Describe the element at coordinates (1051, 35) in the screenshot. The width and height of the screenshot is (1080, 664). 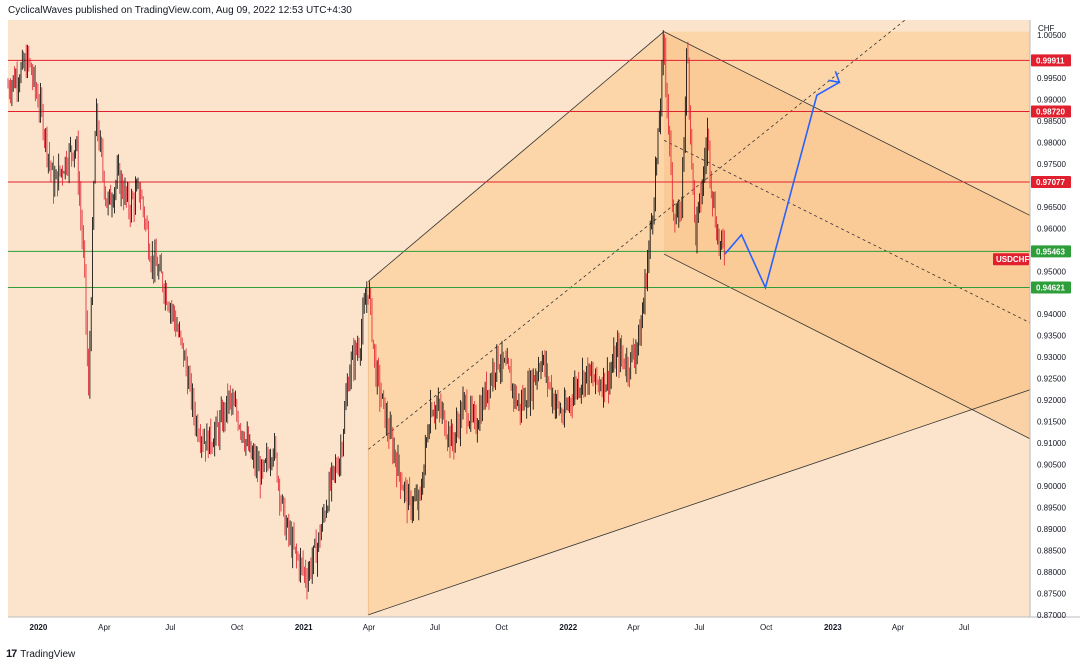
I see `price-tick-label: 1.00500` at that location.